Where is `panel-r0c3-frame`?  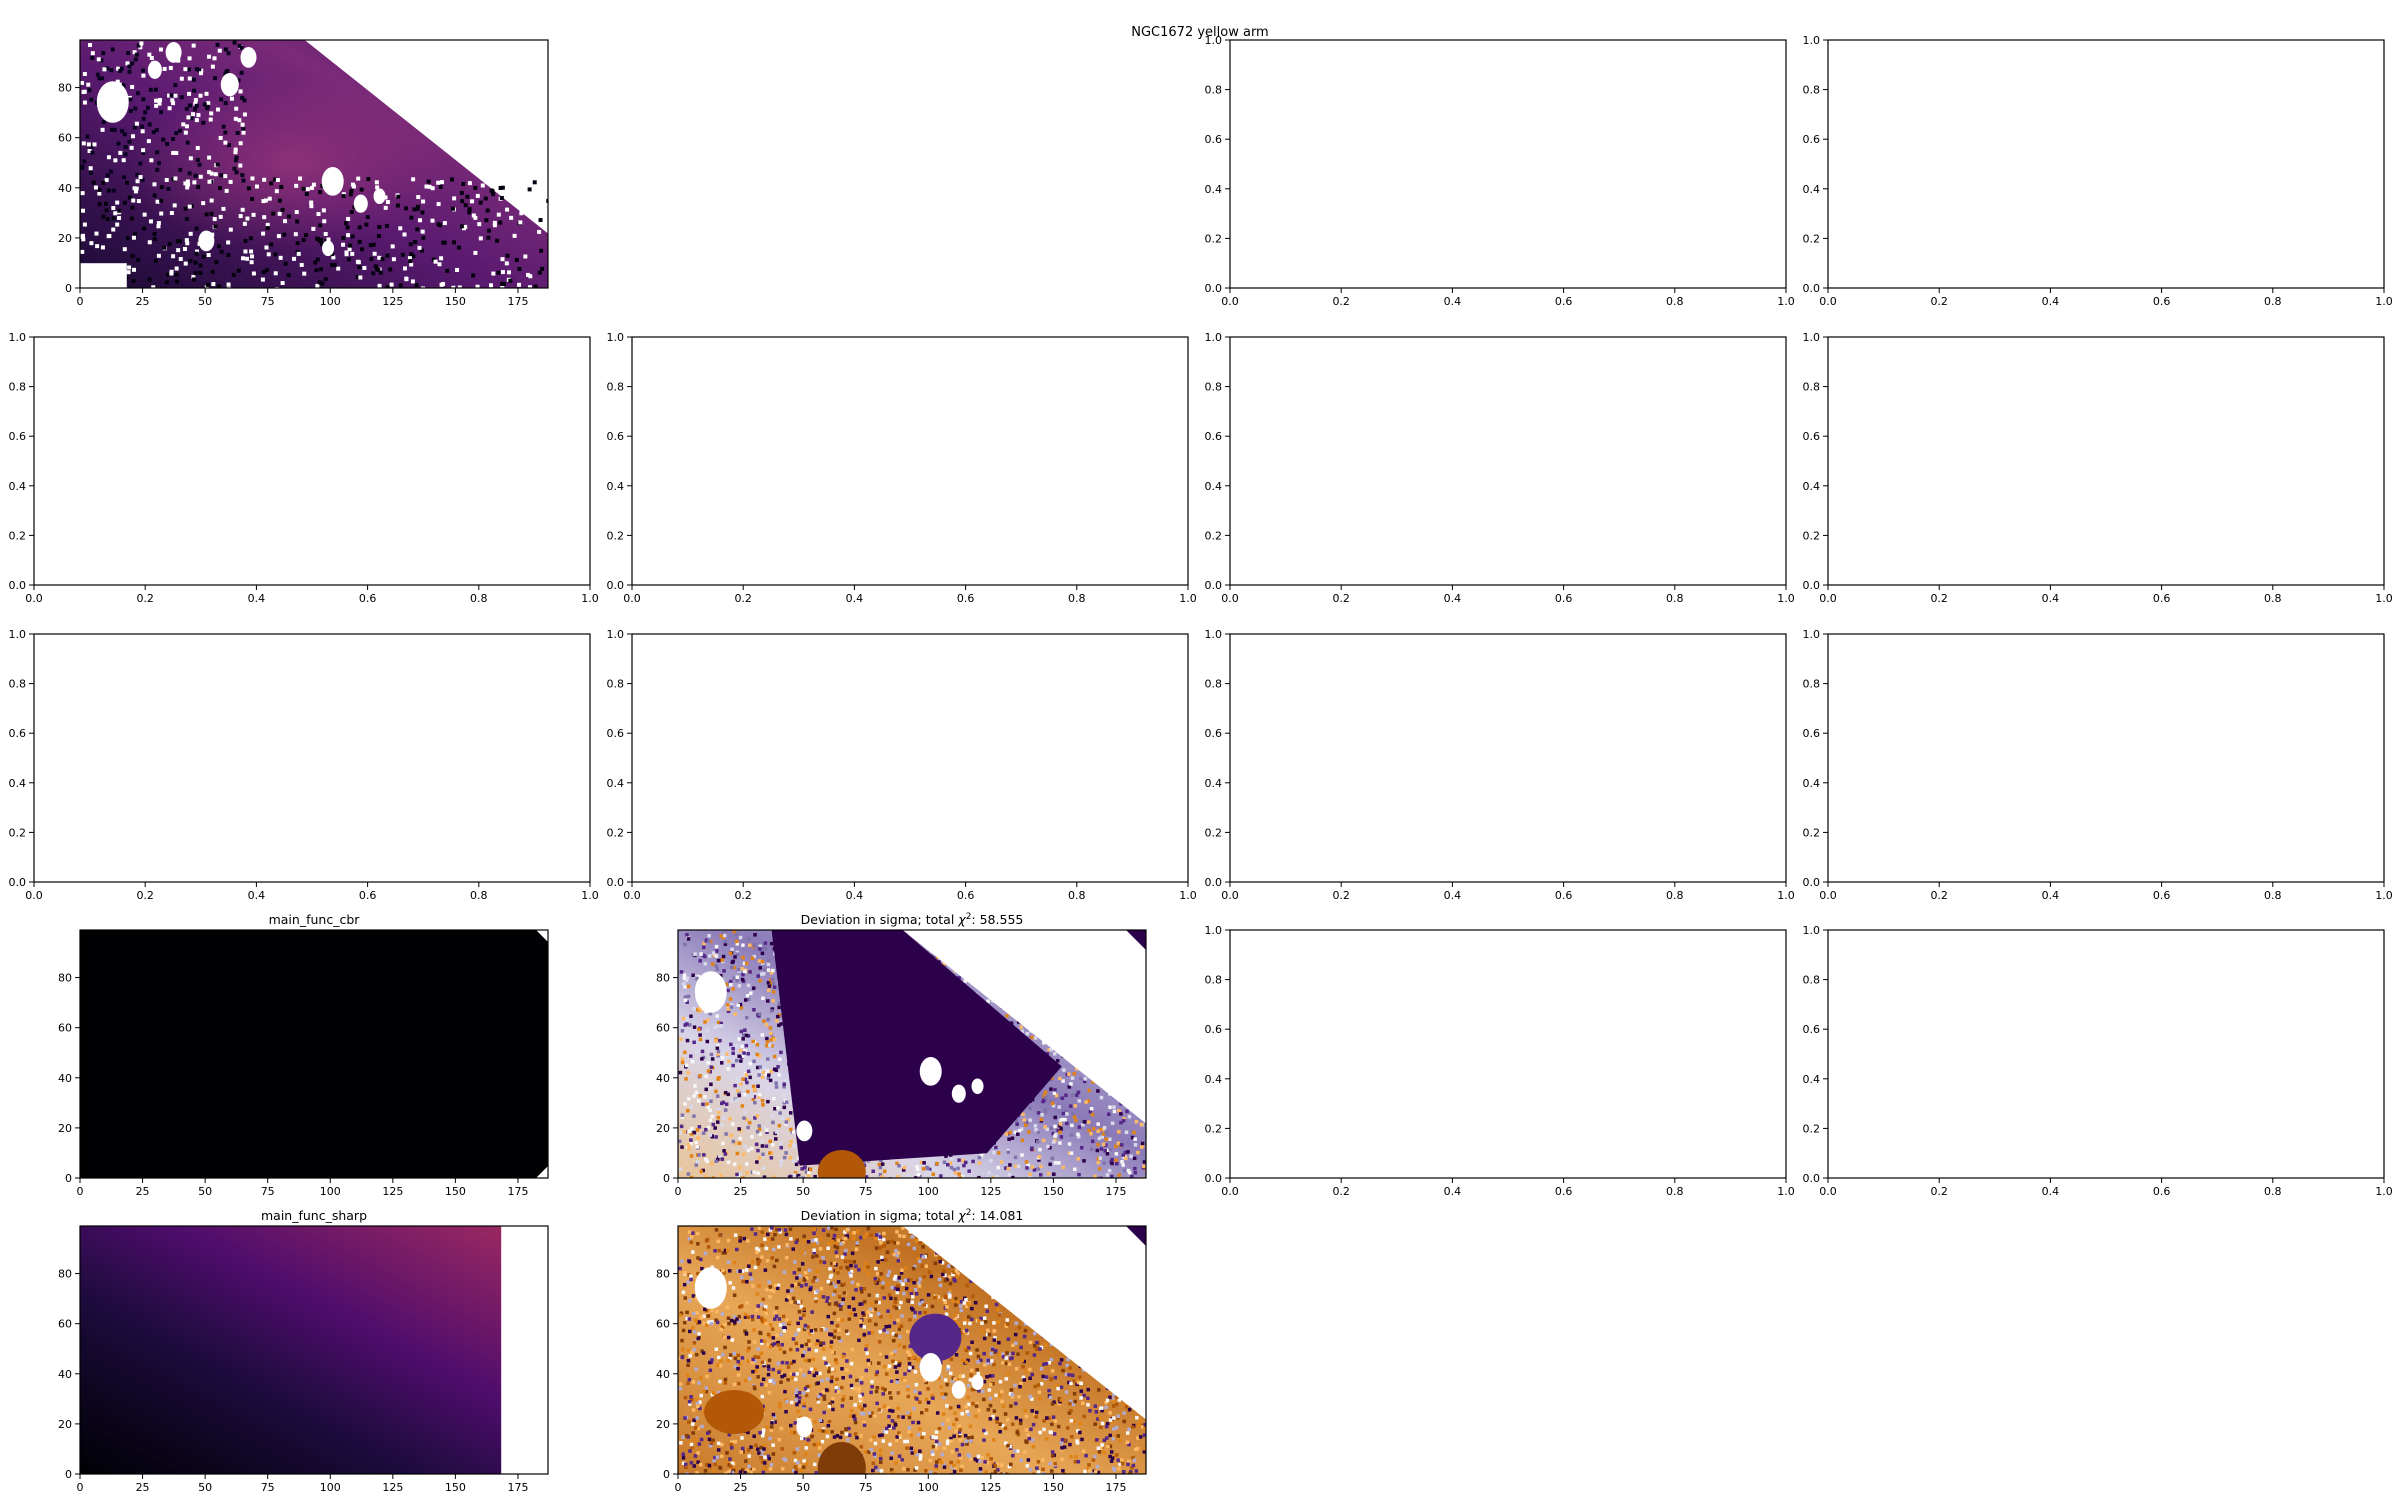
panel-r0c3-frame is located at coordinates (2106, 164).